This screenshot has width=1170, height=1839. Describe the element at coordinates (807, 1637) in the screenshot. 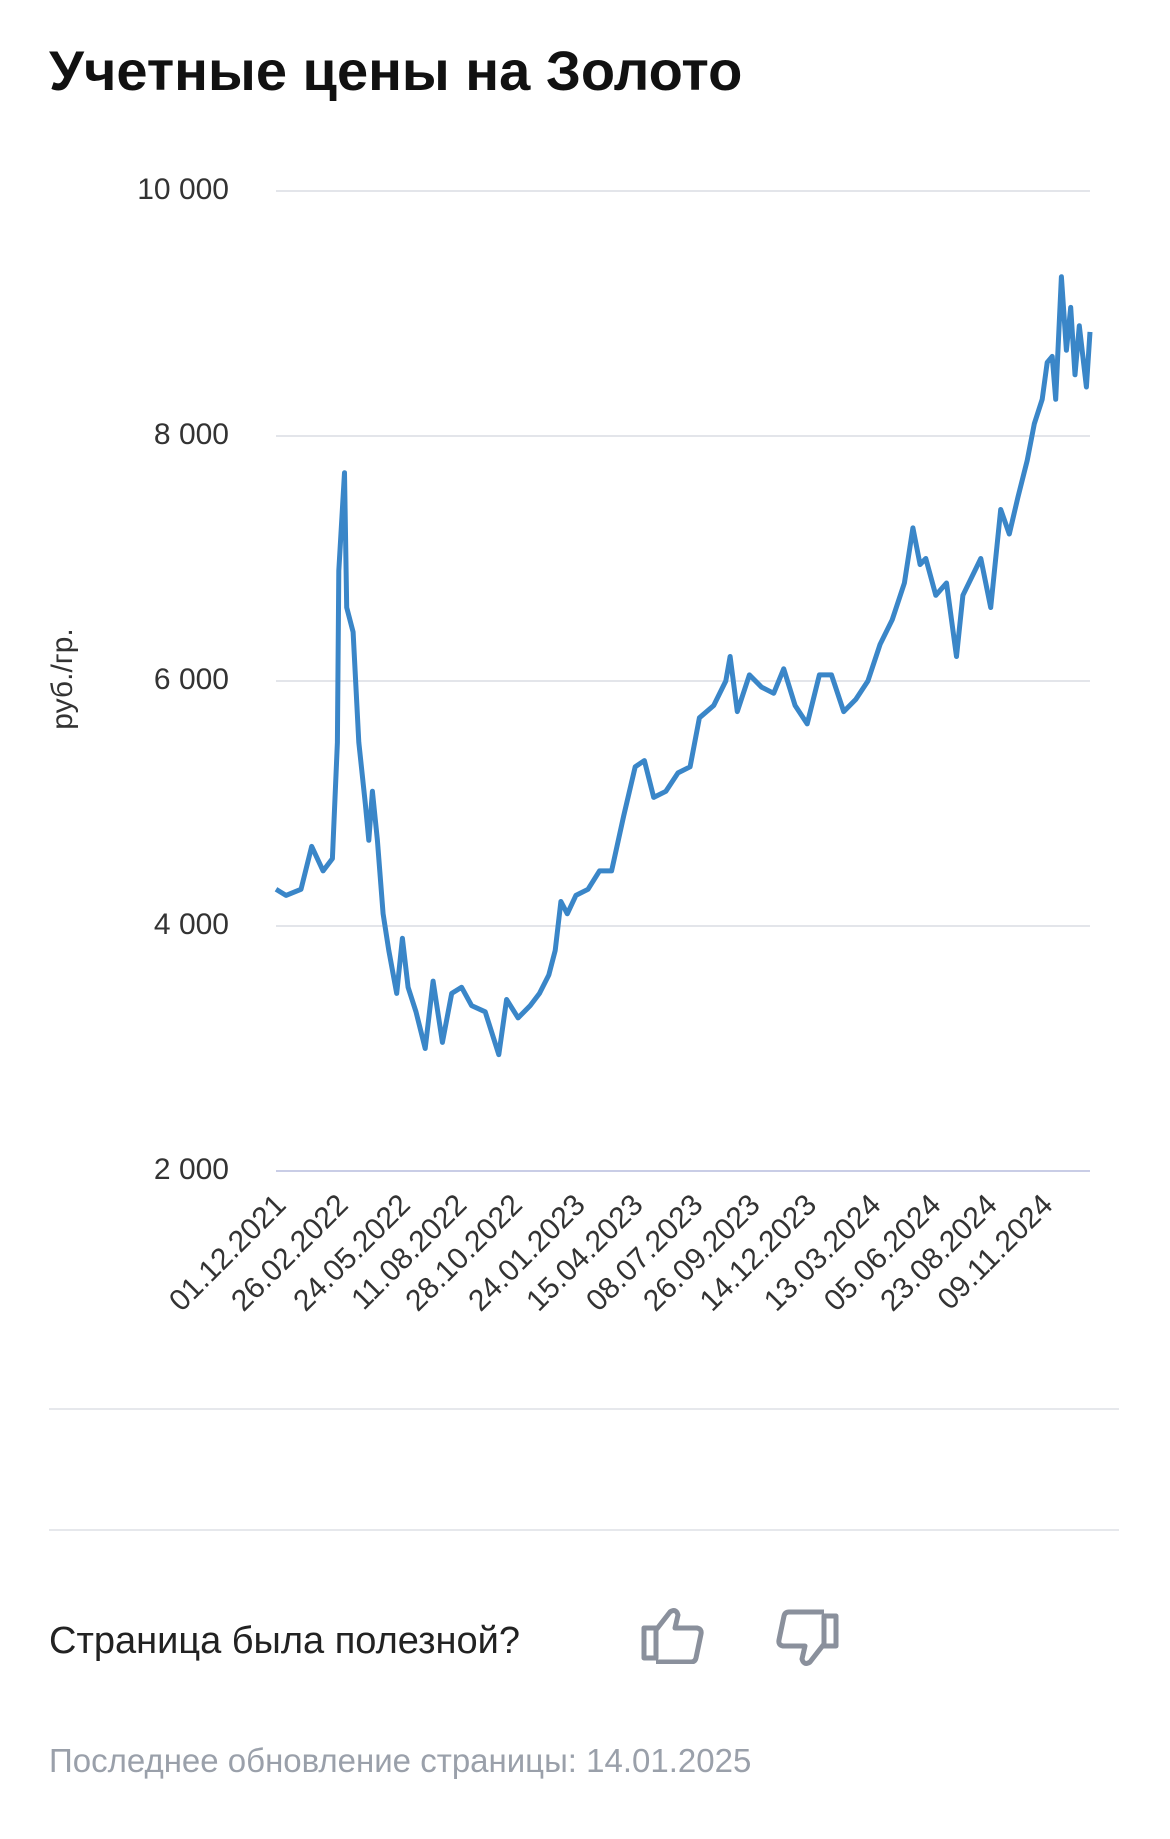

I see `thumb-down-button` at that location.